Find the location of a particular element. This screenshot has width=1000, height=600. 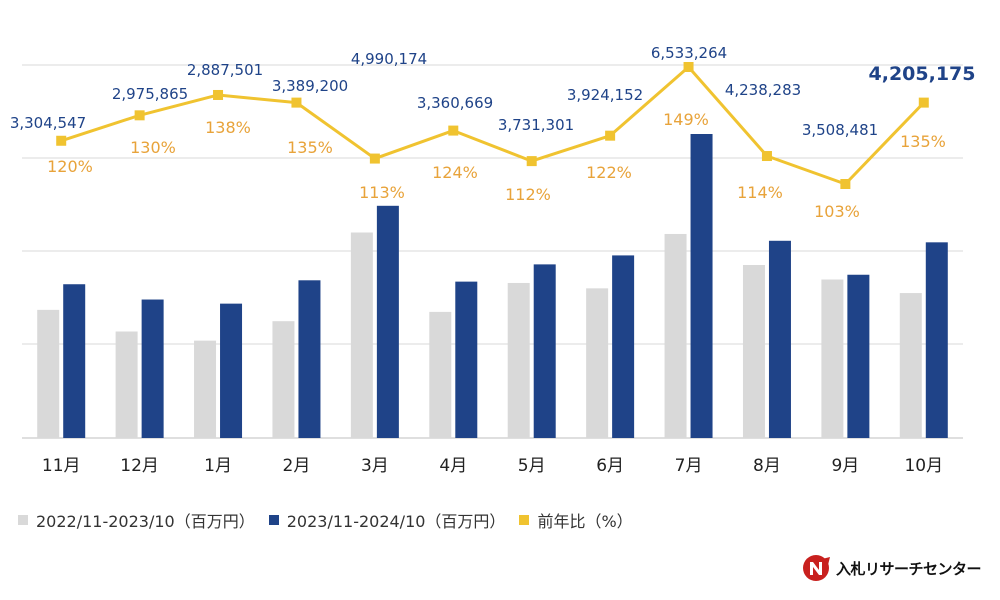

percent-label-2: 130% is located at coordinates (153, 147).